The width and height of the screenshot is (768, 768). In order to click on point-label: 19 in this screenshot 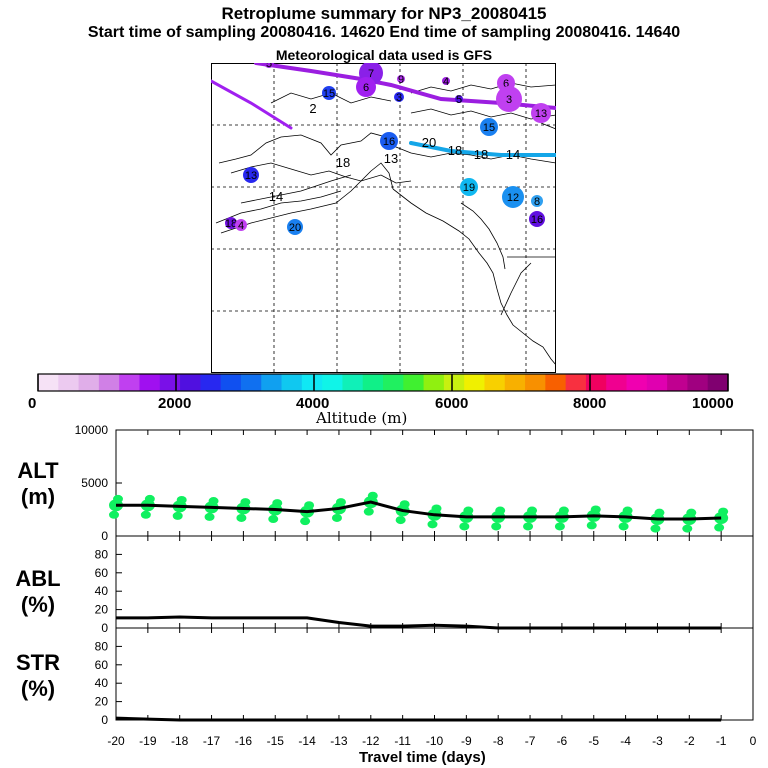, I will do `click(469, 188)`.